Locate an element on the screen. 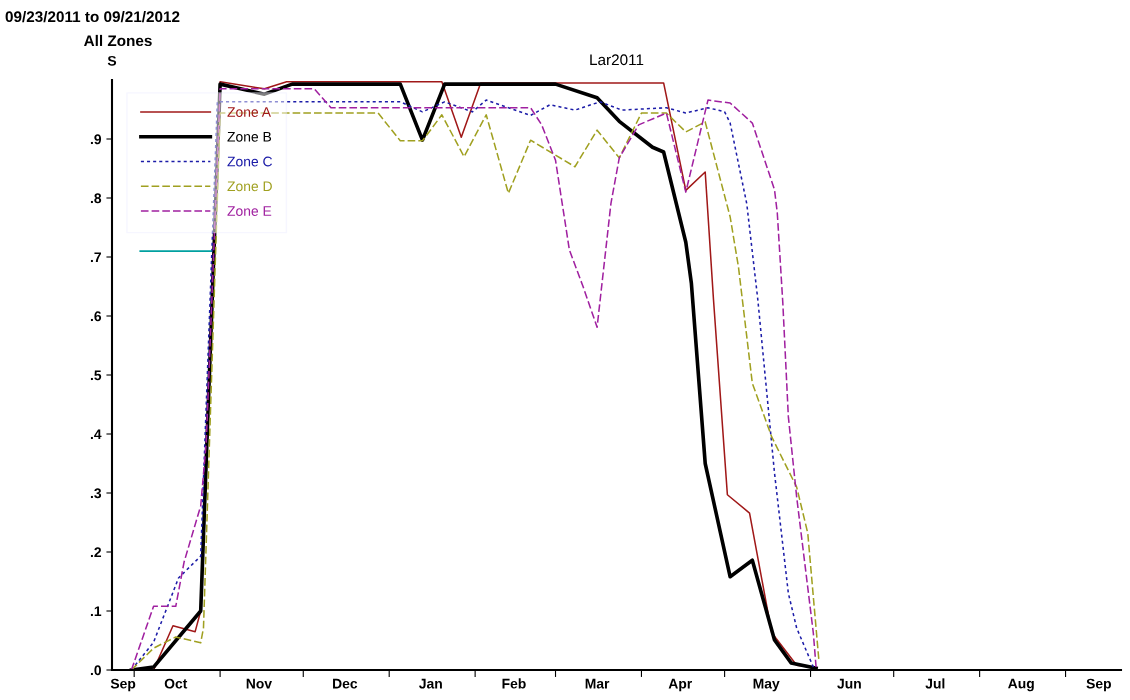 Image resolution: width=1130 pixels, height=700 pixels. x-tick-label: Nov is located at coordinates (259, 683).